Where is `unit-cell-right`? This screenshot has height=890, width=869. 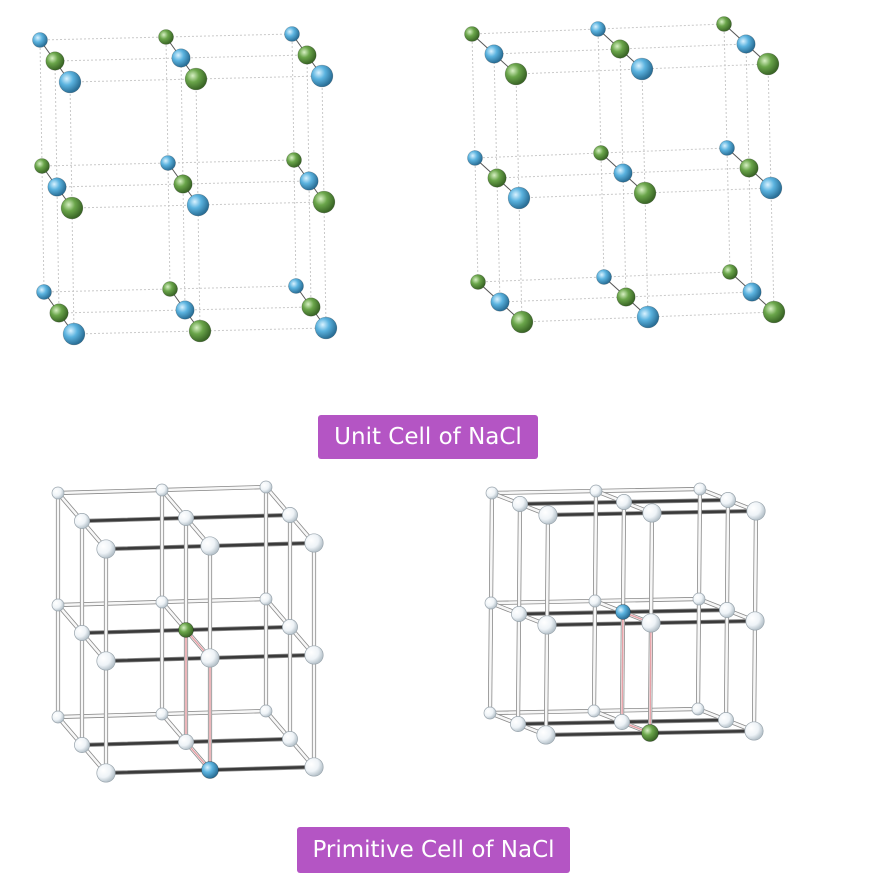 unit-cell-right is located at coordinates (625, 175).